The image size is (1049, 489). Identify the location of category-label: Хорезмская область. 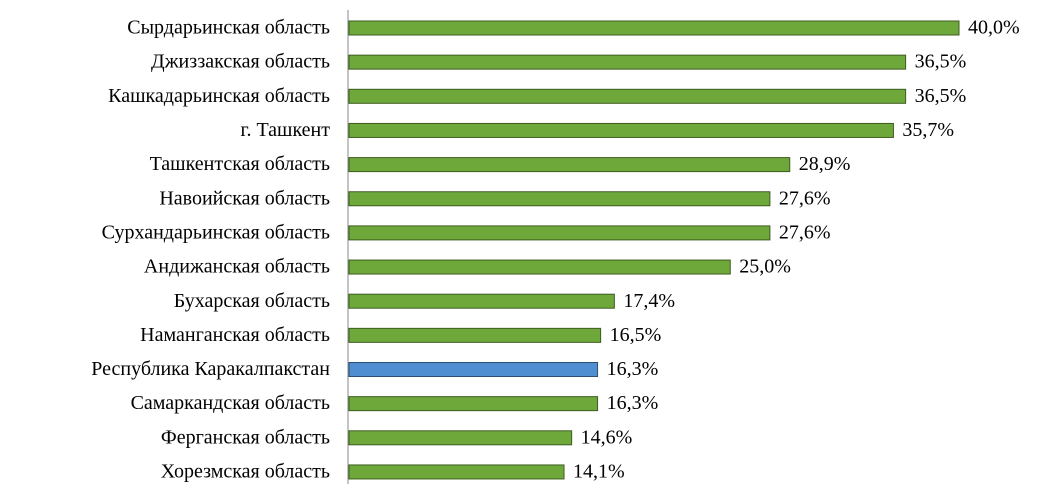
(245, 472).